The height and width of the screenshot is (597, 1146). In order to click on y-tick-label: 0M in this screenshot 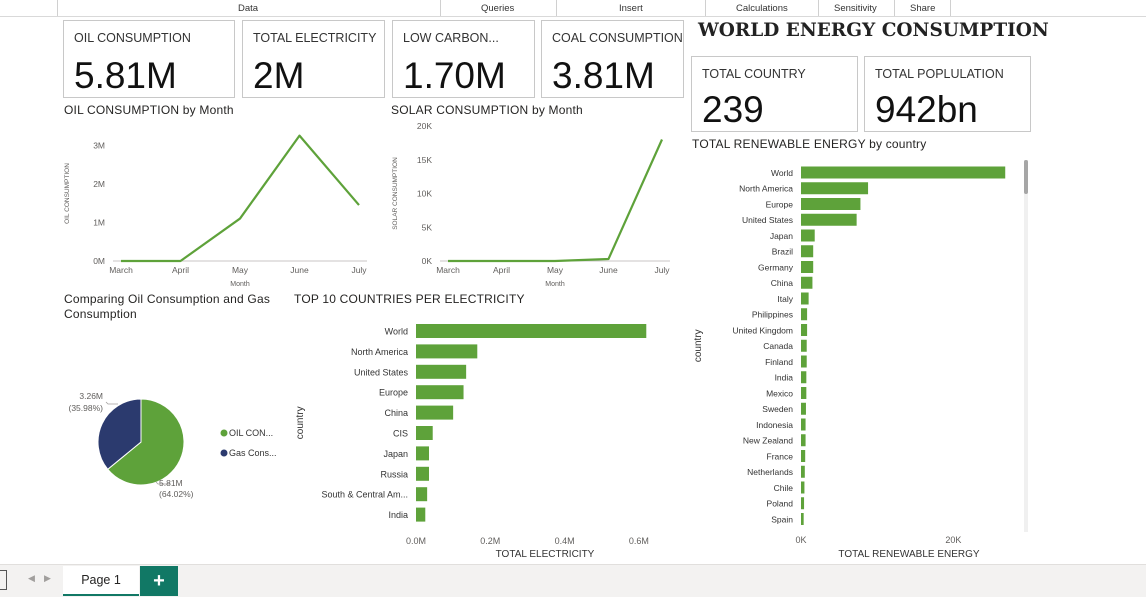, I will do `click(99, 261)`.